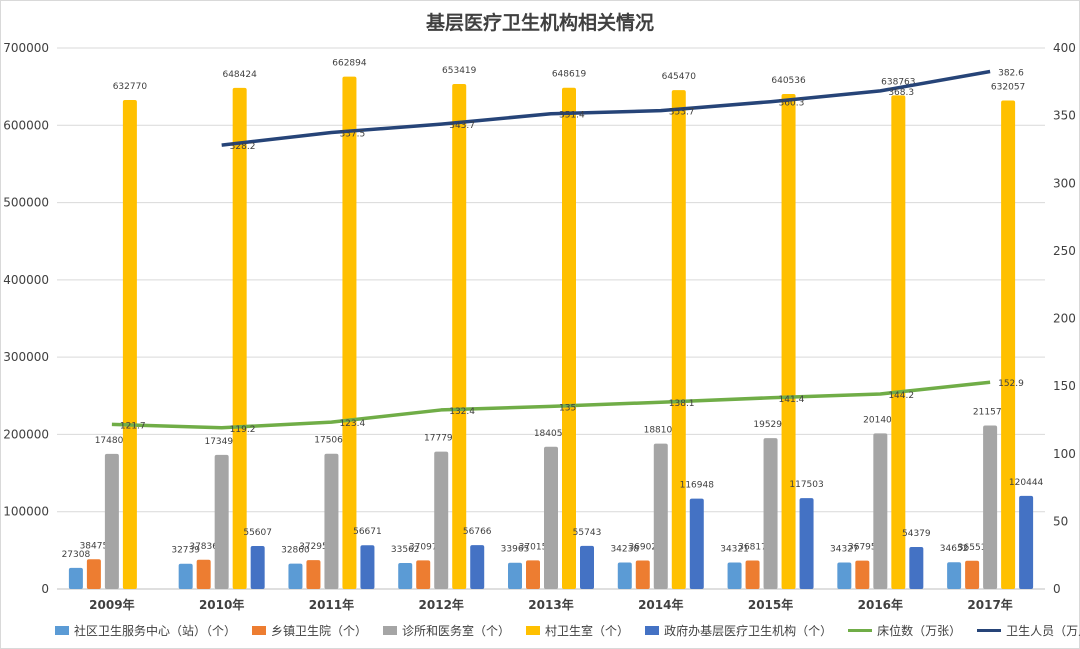 Image resolution: width=1080 pixels, height=649 pixels. I want to click on bar-data-label: 662894, so click(349, 64).